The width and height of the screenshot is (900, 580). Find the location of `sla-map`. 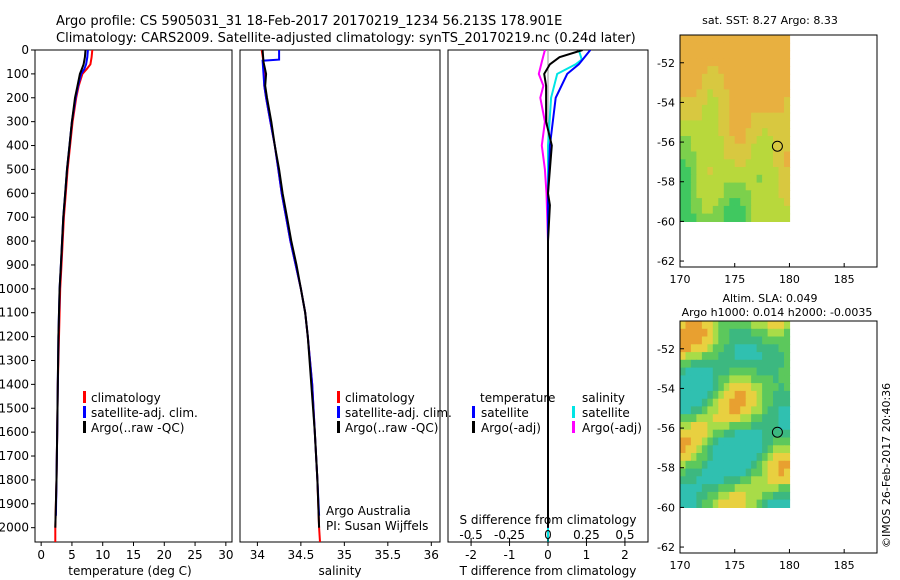

sla-map is located at coordinates (735, 414).